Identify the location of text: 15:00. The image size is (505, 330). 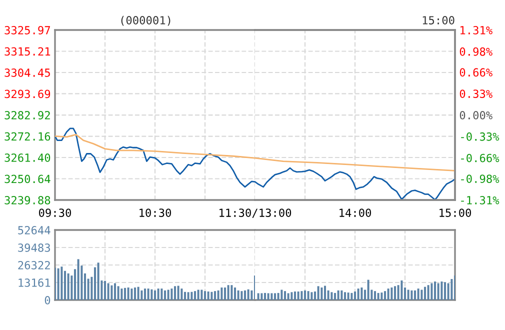
(438, 20).